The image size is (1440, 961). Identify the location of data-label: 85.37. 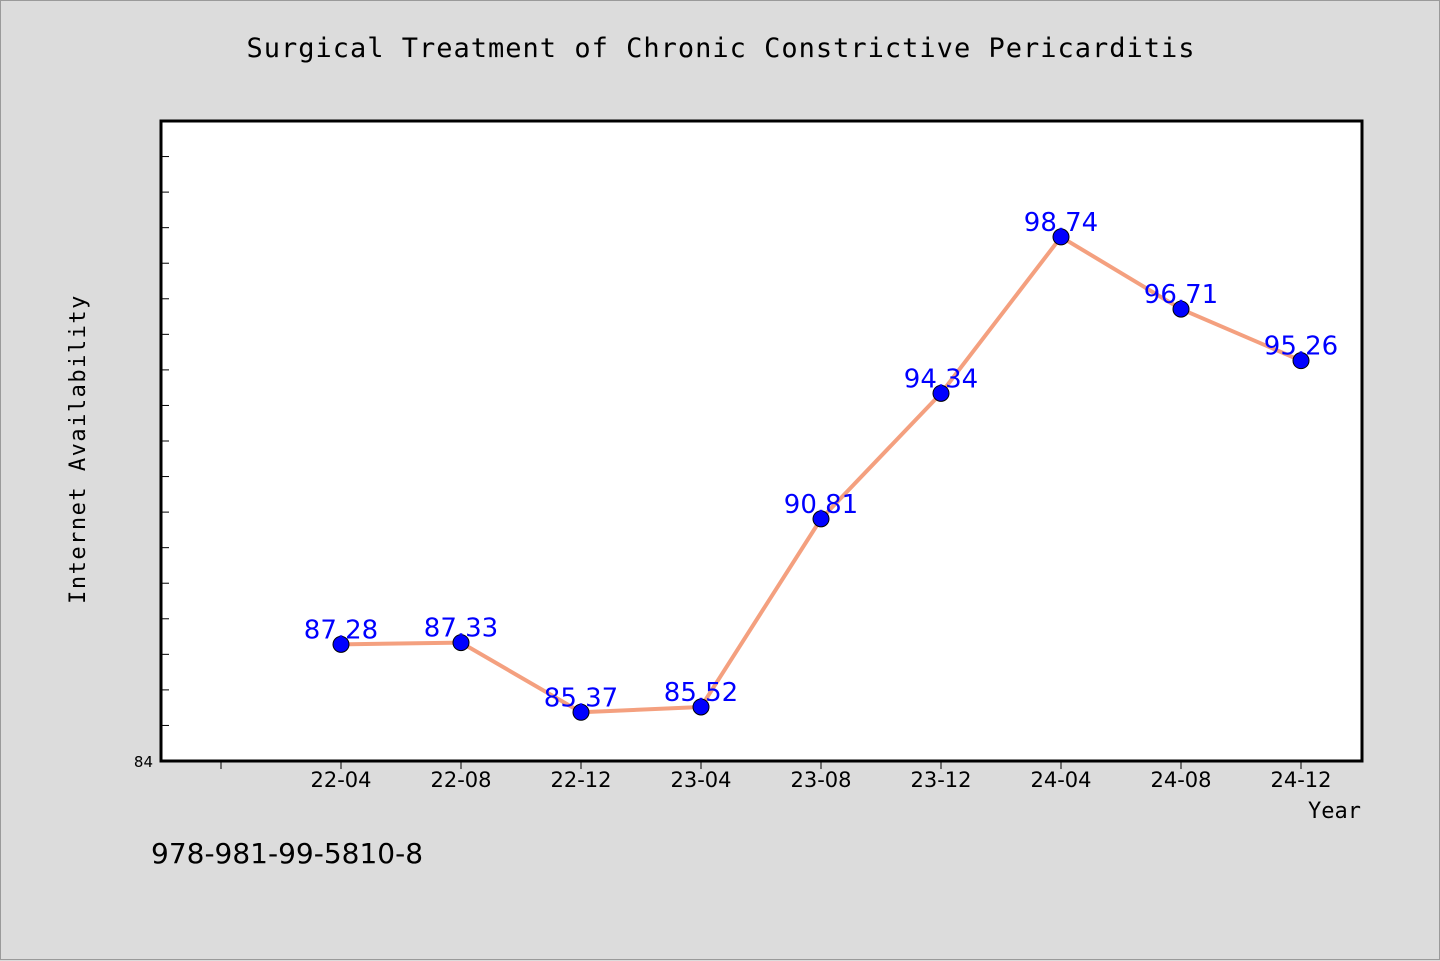
(581, 698).